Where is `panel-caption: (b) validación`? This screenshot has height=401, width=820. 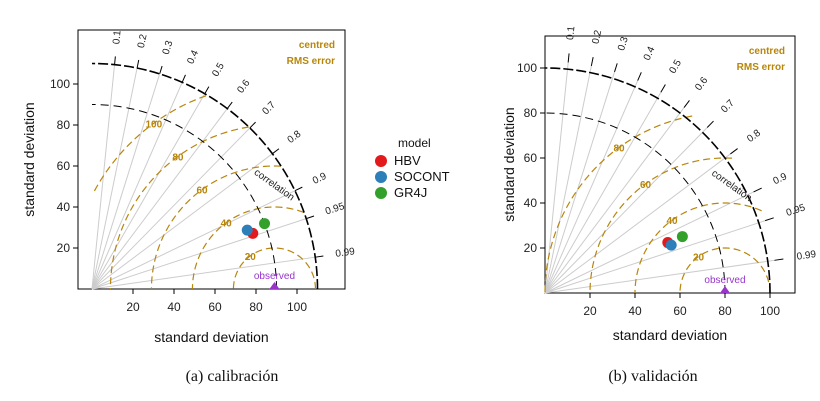
panel-caption: (b) validación is located at coordinates (652, 376).